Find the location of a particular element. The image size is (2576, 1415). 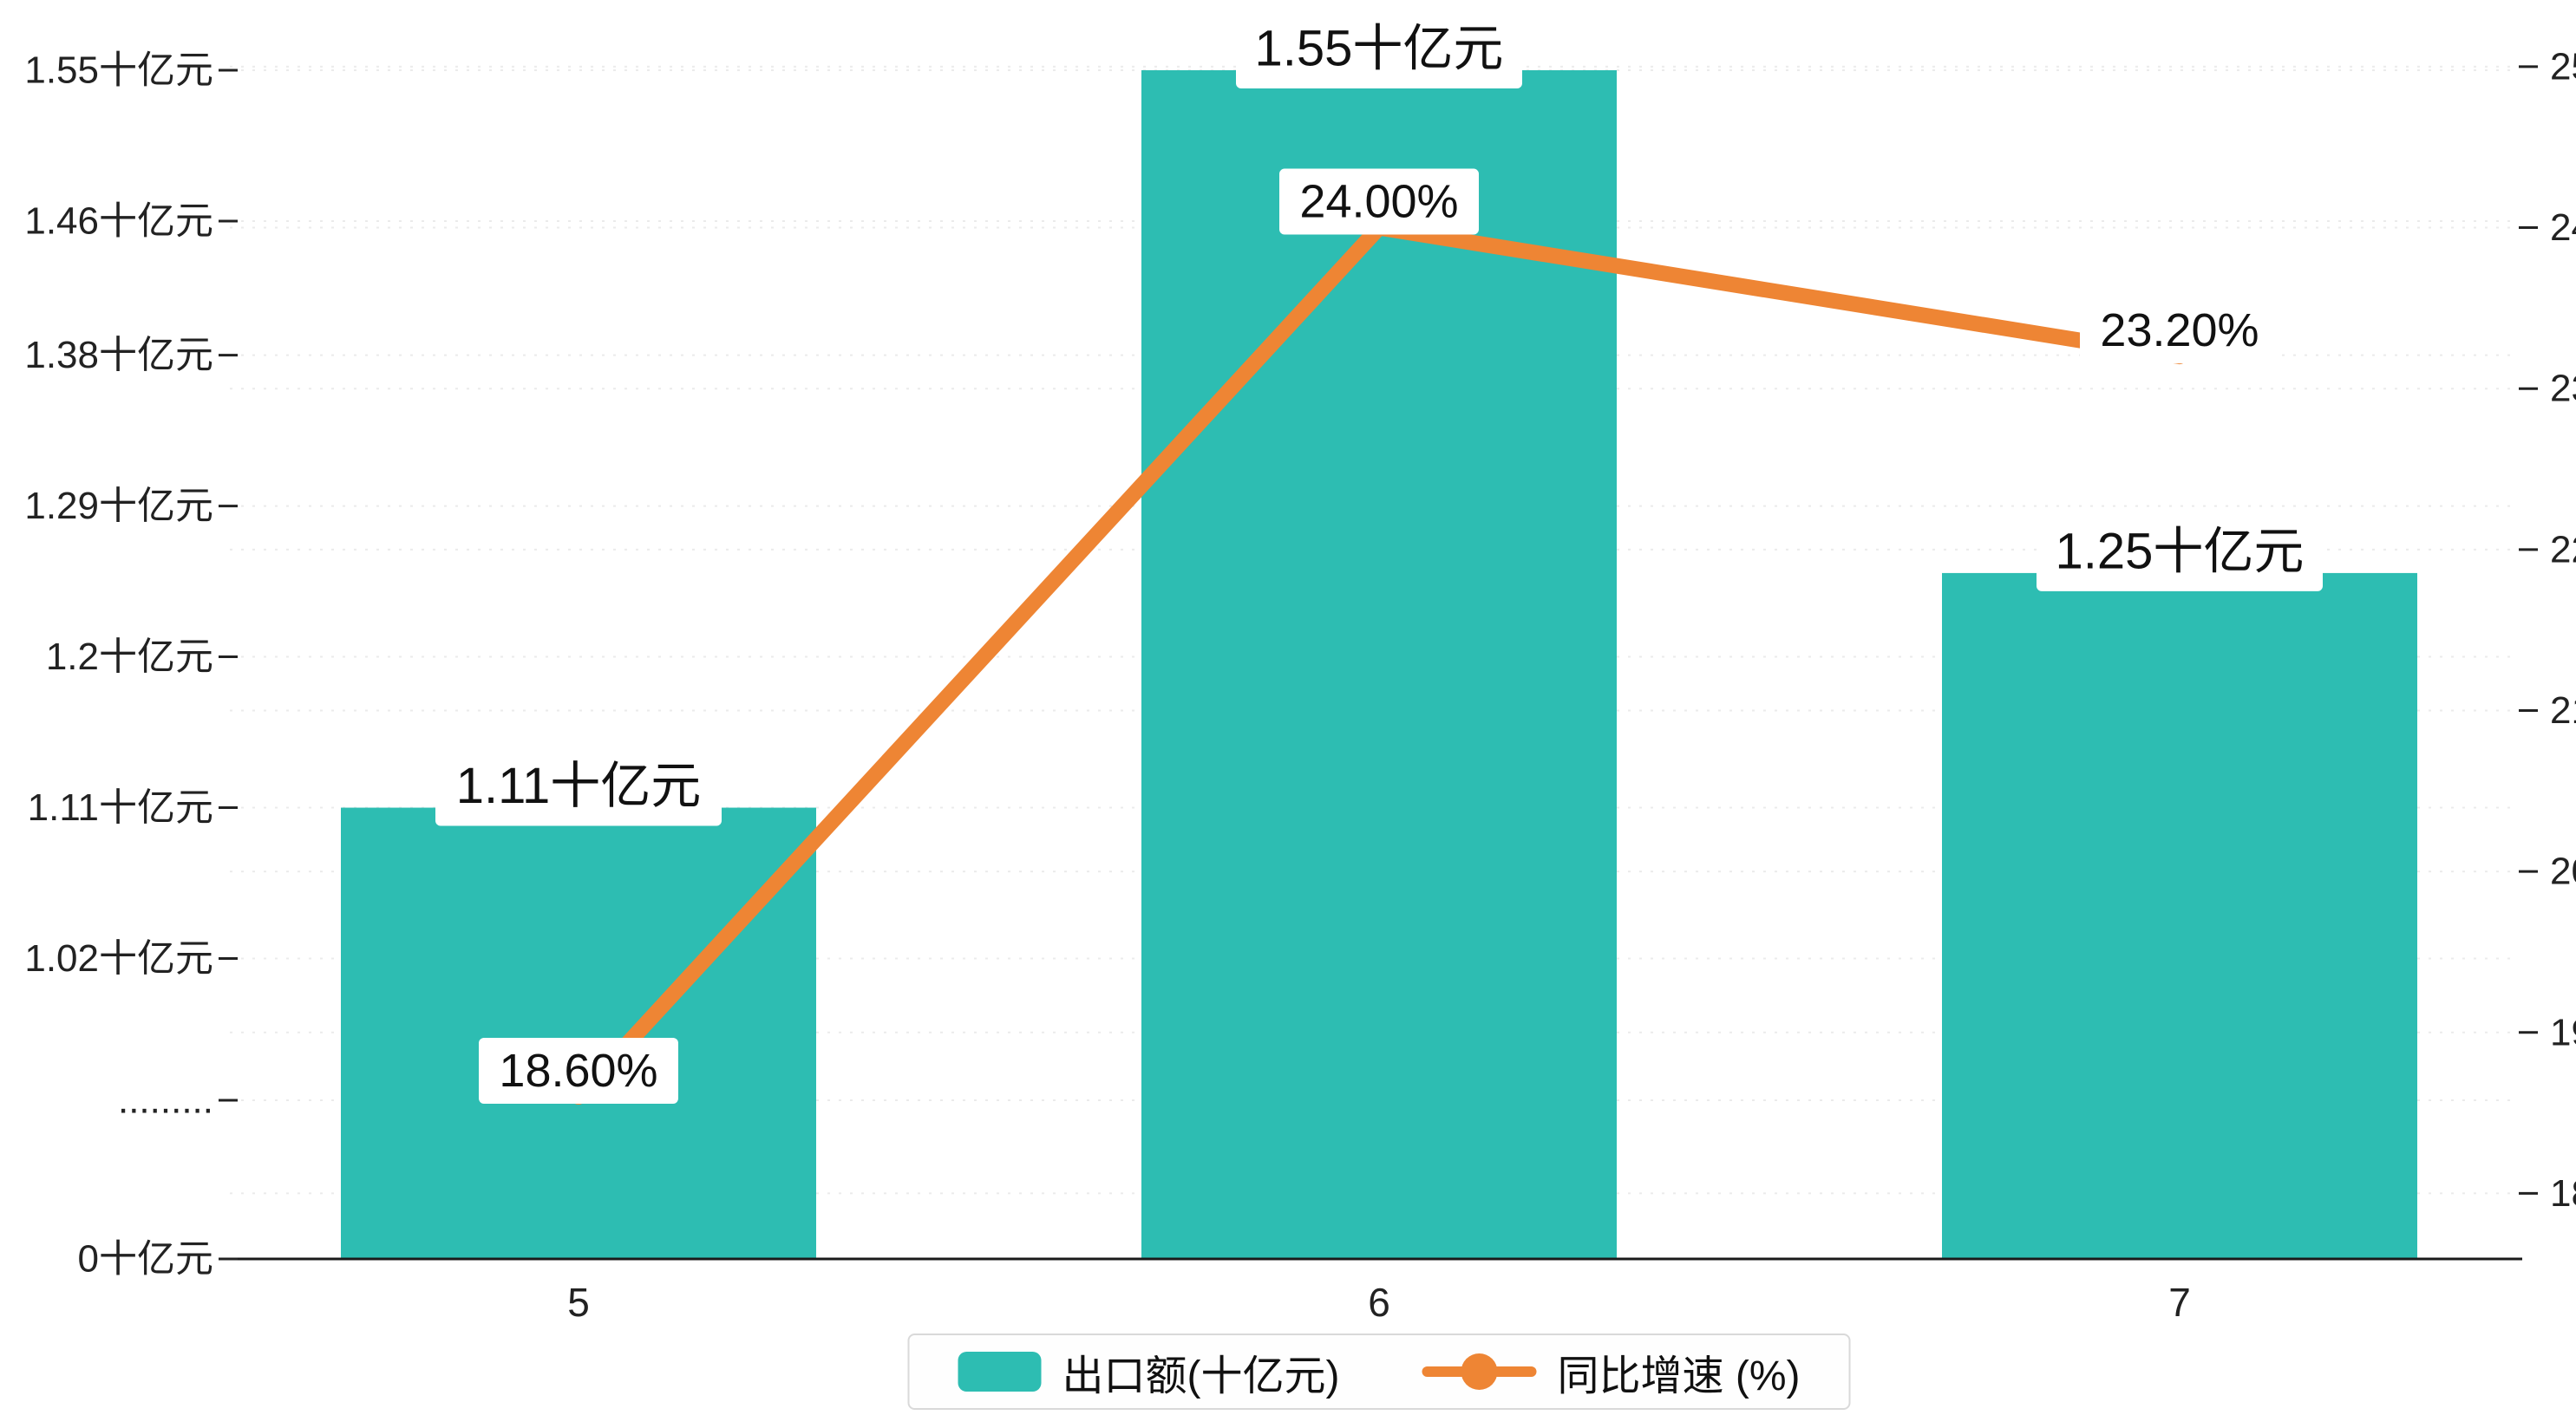

svg-text: 24.00% is located at coordinates (1378, 202).